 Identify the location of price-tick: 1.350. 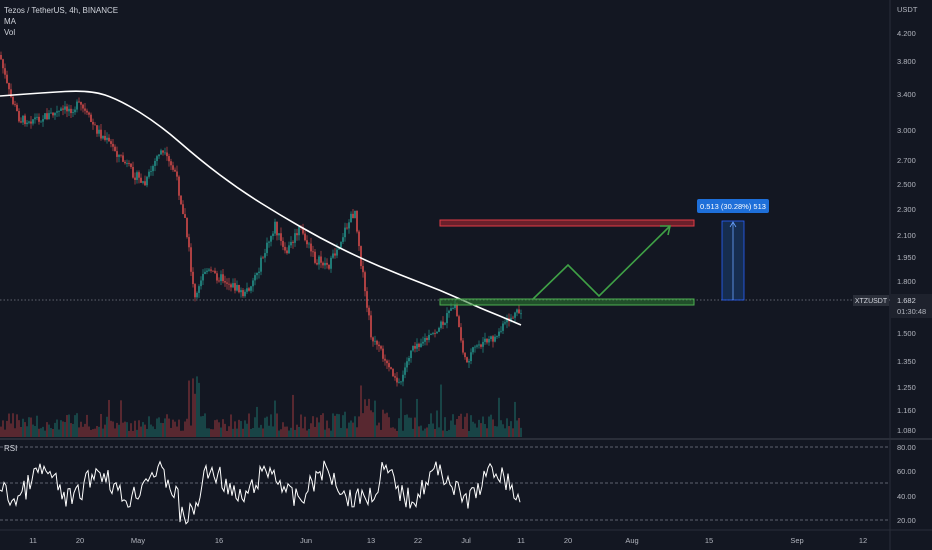
(906, 361).